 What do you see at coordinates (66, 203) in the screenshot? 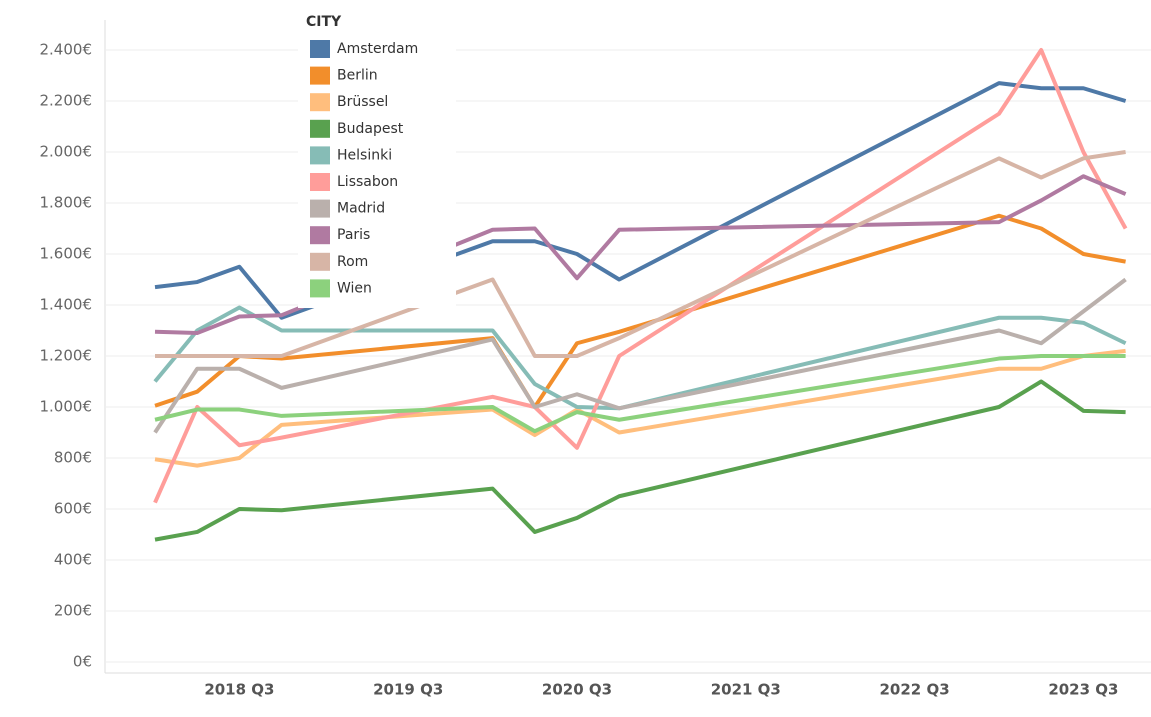
I see `y-tick-label: 1.800€` at bounding box center [66, 203].